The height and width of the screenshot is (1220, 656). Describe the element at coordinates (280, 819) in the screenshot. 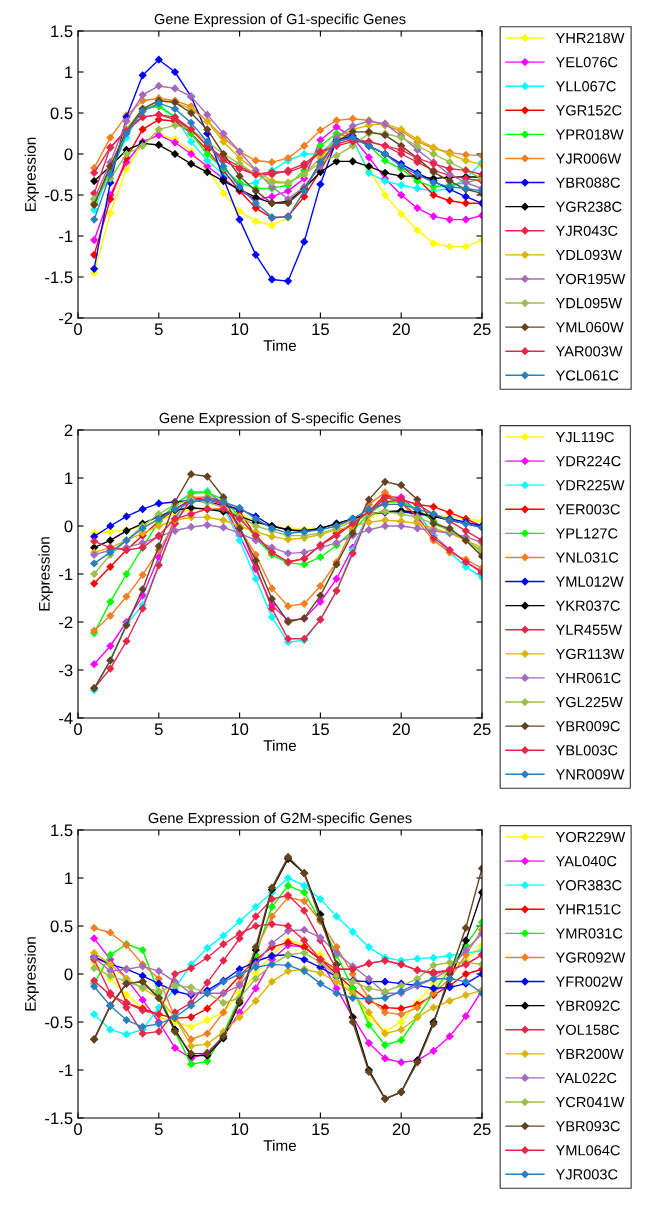

I see `chart-title: Gene Expression of G2M-specific Genes` at that location.